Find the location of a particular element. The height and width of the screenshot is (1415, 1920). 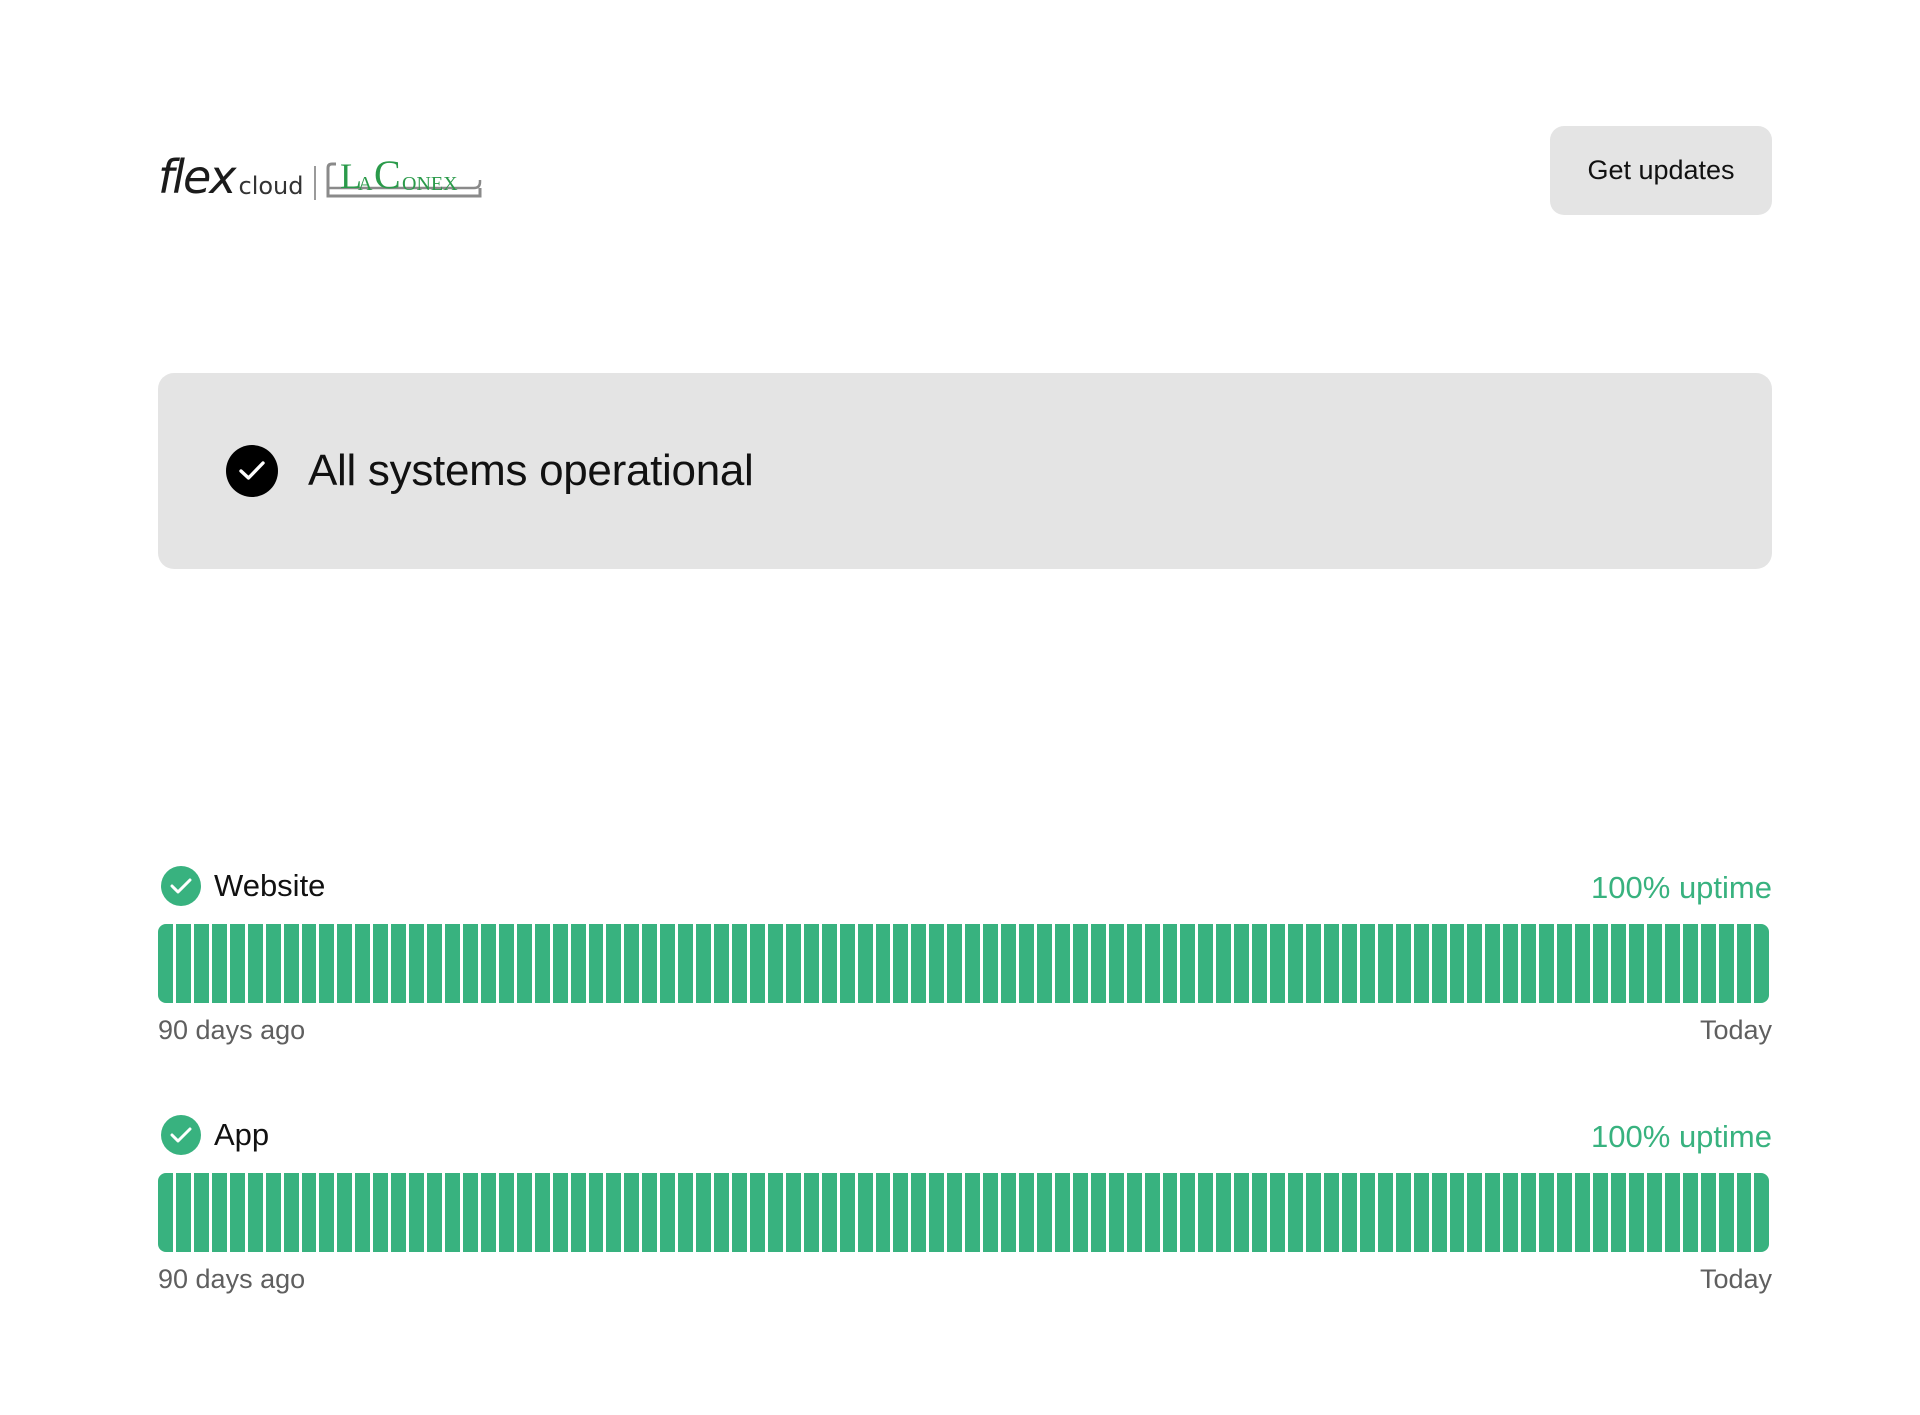

component-name: App is located at coordinates (242, 1134).